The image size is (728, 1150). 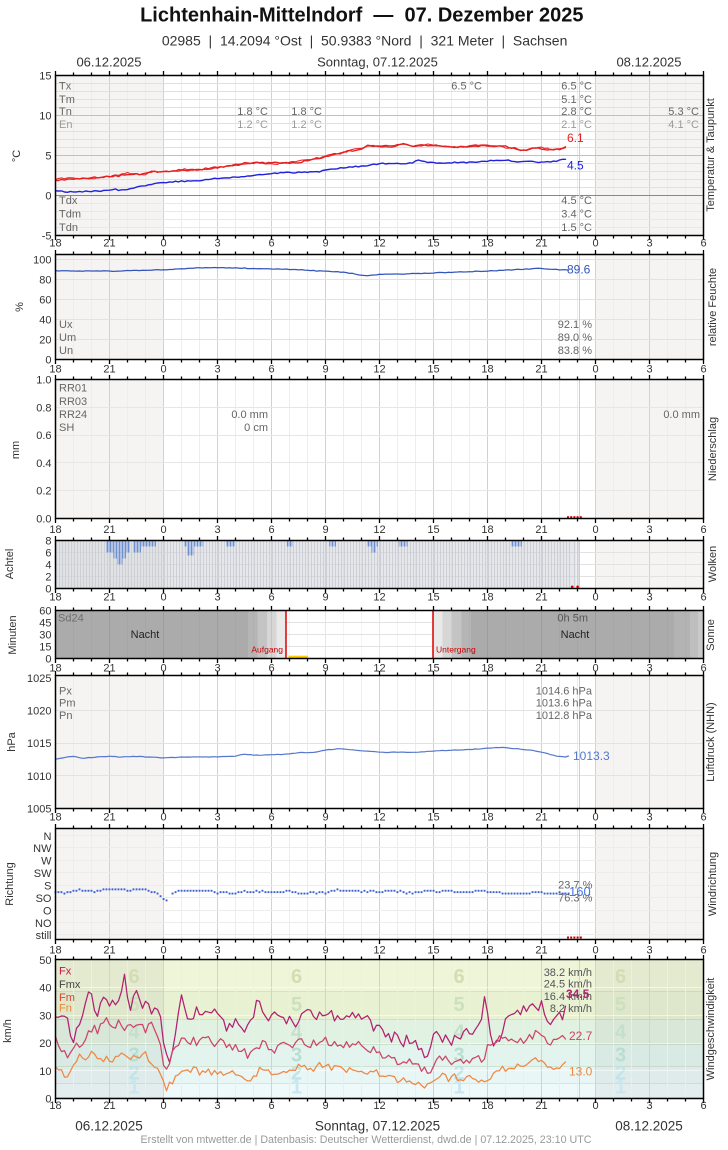 I want to click on svg-text: Wolken, so click(x=713, y=564).